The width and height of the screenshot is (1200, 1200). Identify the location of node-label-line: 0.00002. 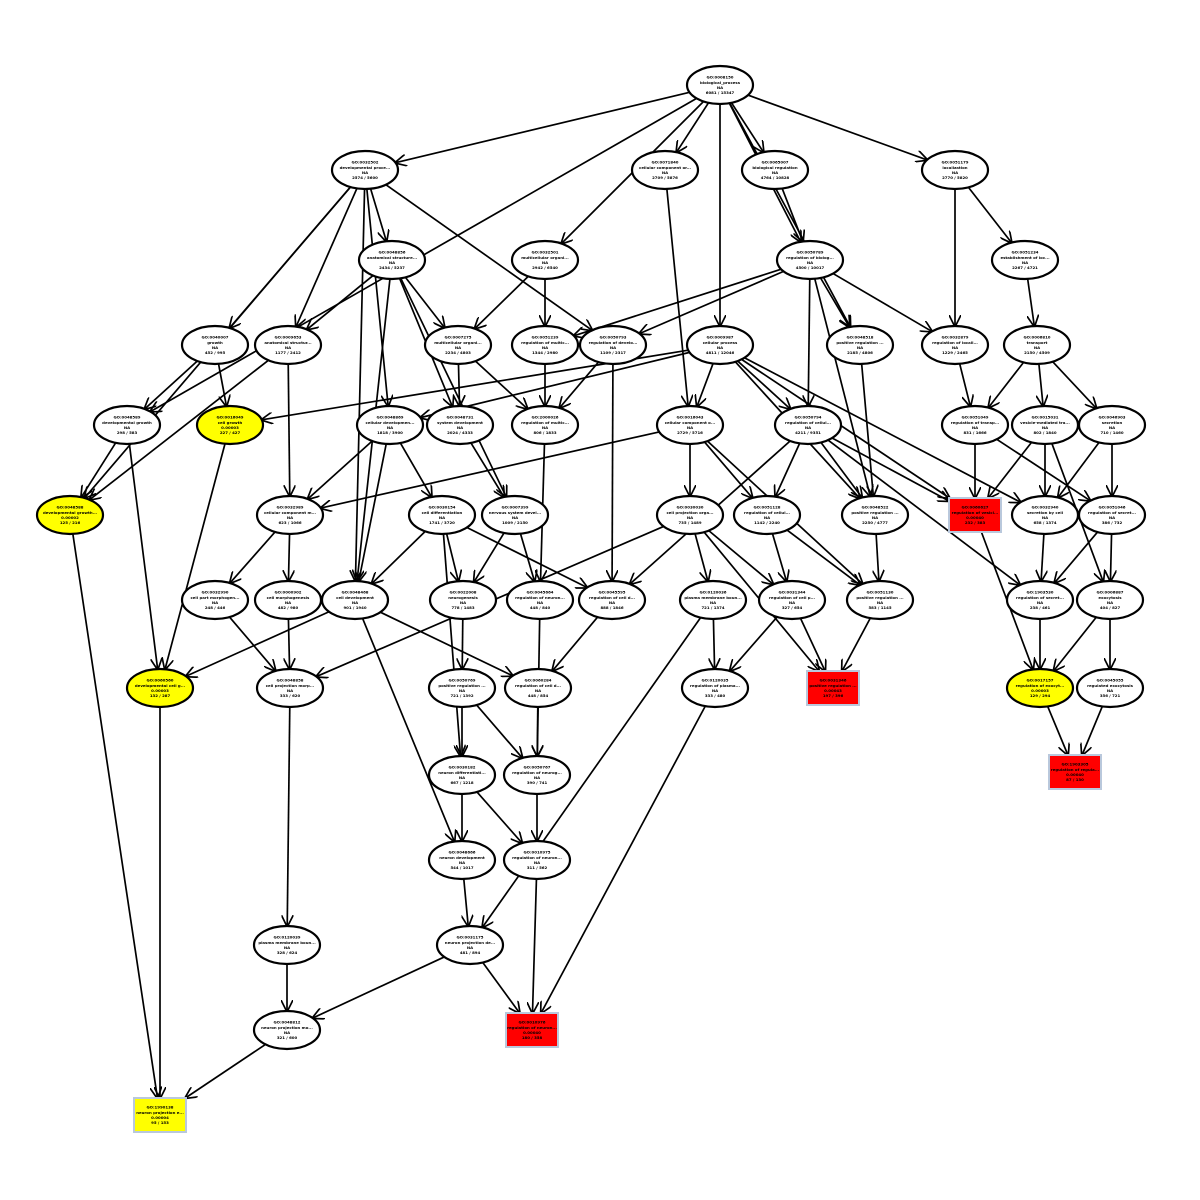
(70, 517).